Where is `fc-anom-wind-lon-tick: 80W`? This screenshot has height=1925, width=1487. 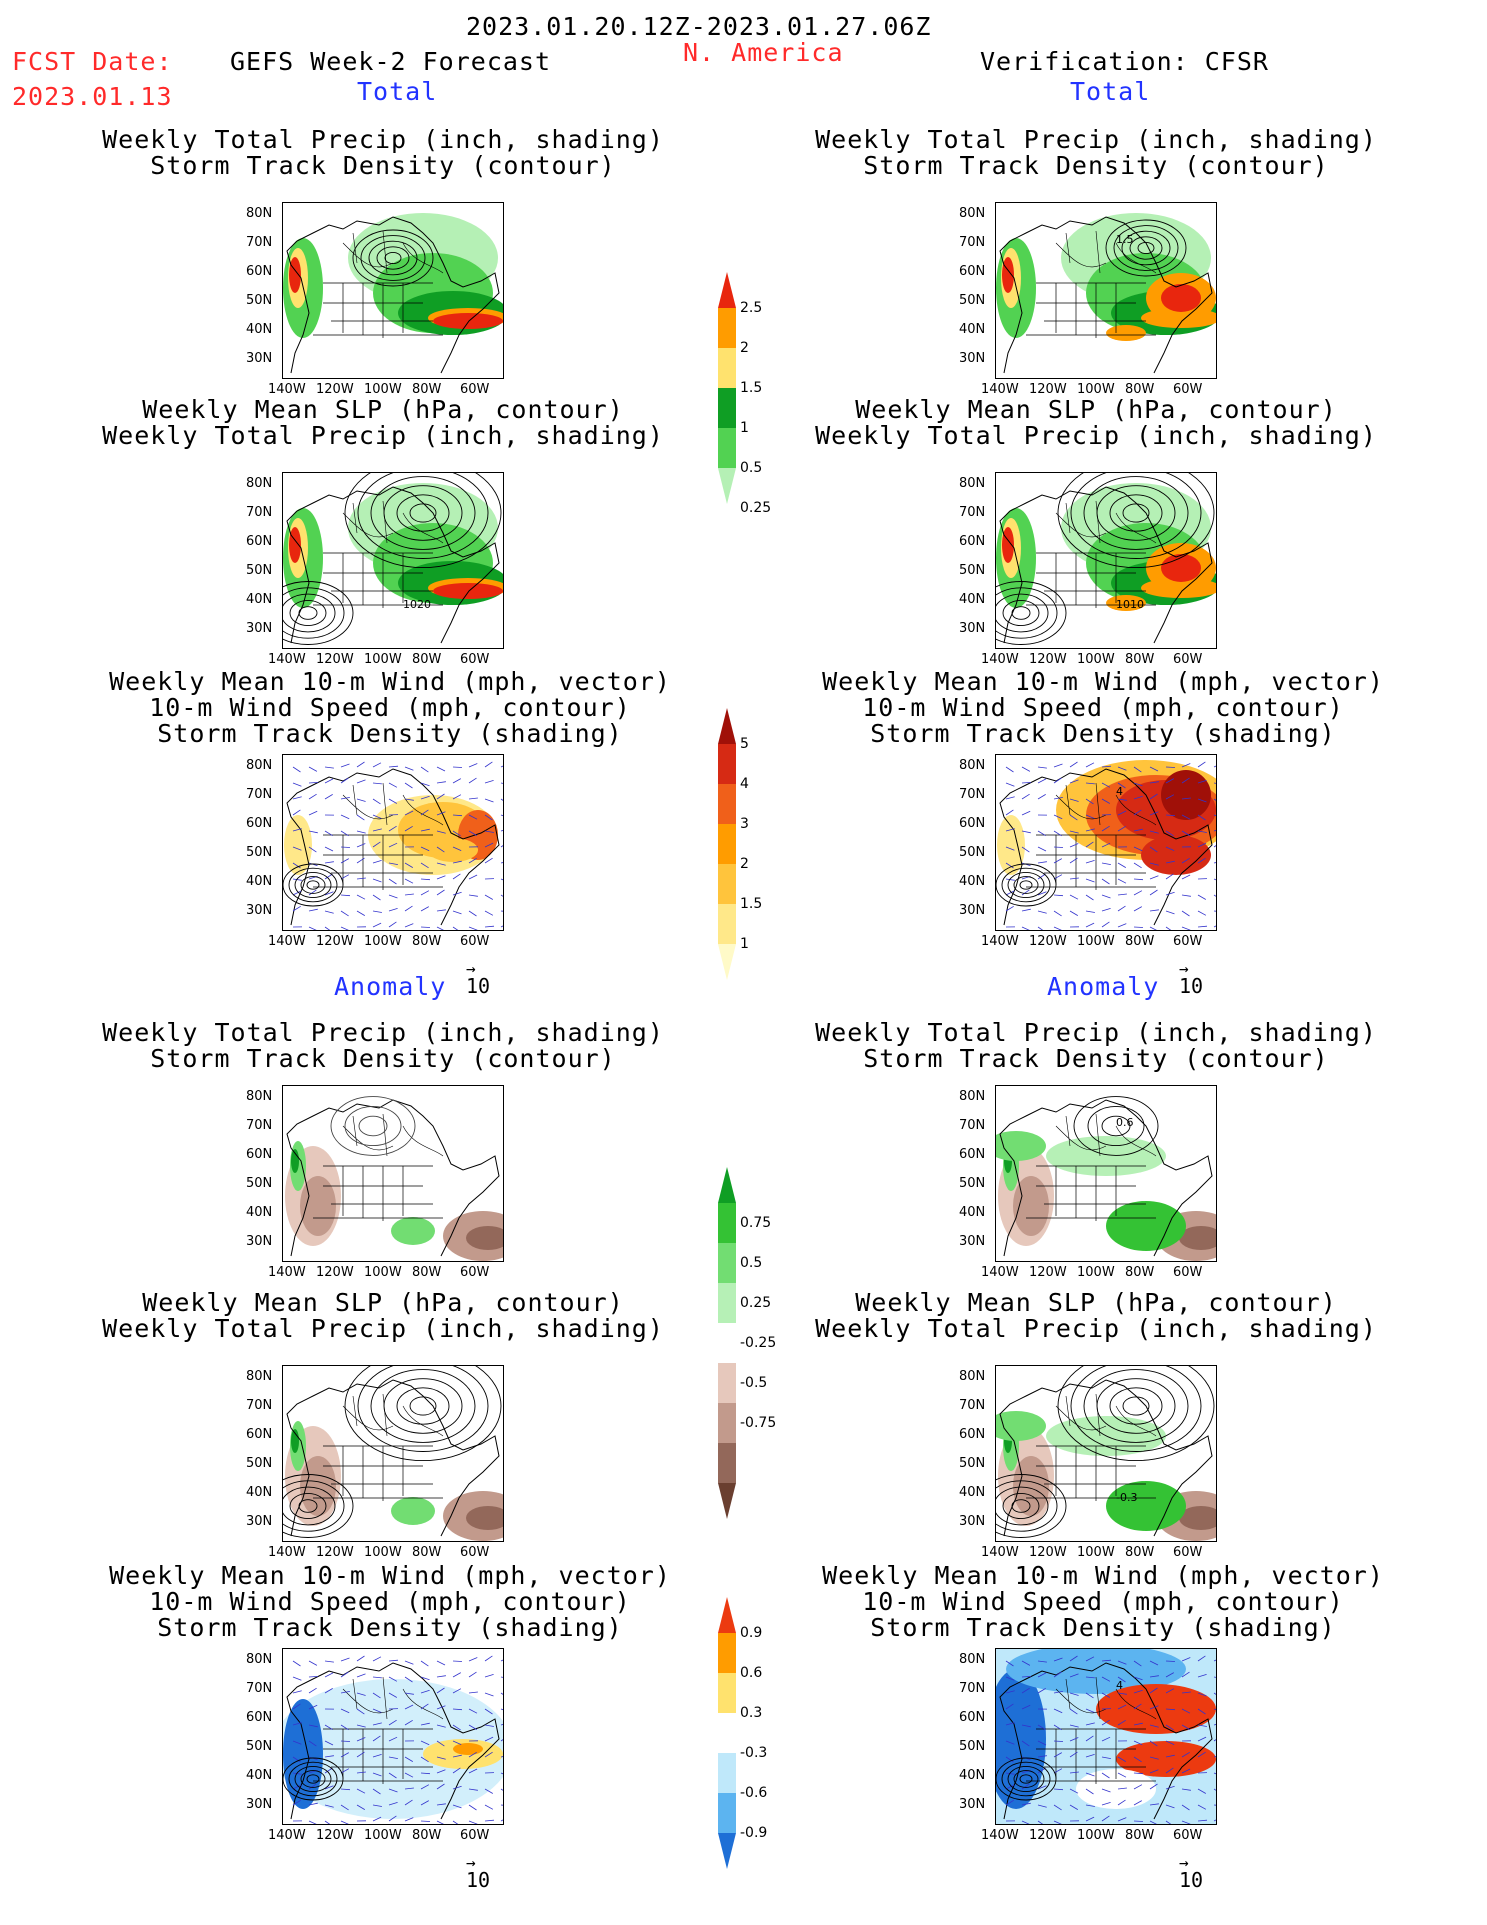
fc-anom-wind-lon-tick: 80W is located at coordinates (427, 1835).